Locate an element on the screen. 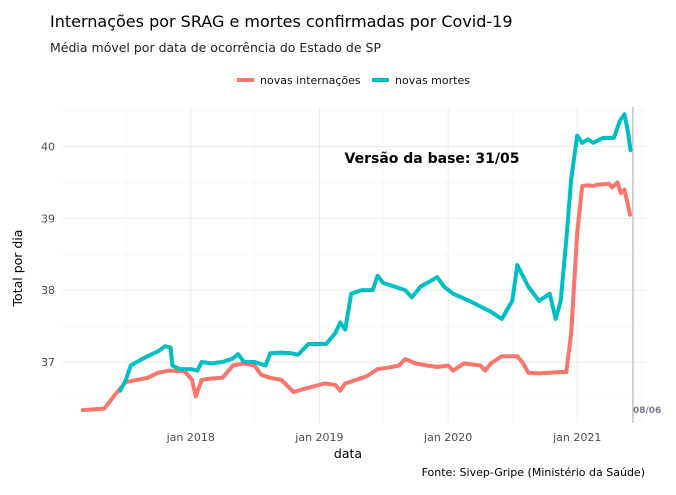 Image resolution: width=676 pixels, height=495 pixels. y-axis-ticks: 37 38 39 40 is located at coordinates (48, 255).